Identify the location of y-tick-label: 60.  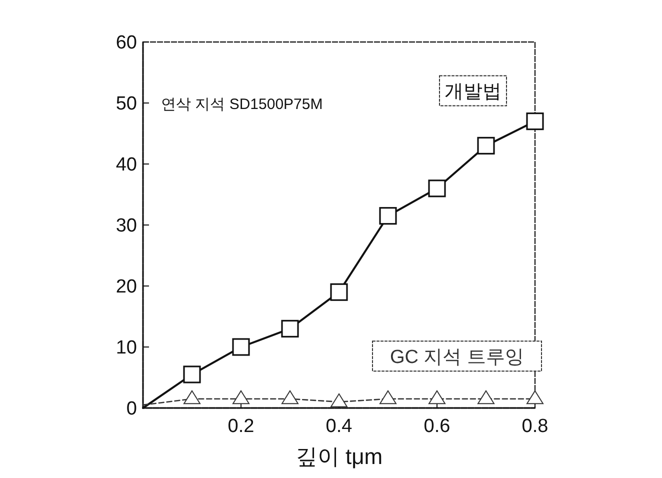
(126, 43).